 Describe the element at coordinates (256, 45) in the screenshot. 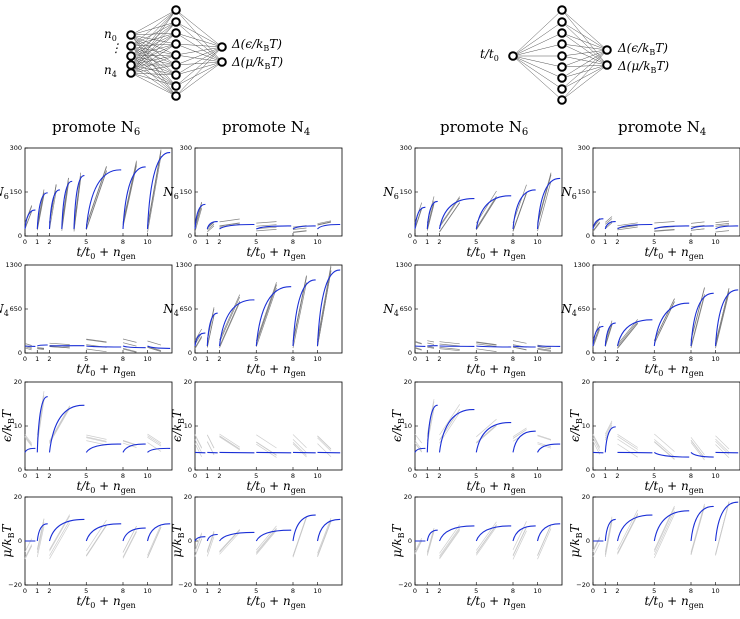

I see `output-label-eps: Δ(ϵ/kBT)` at that location.